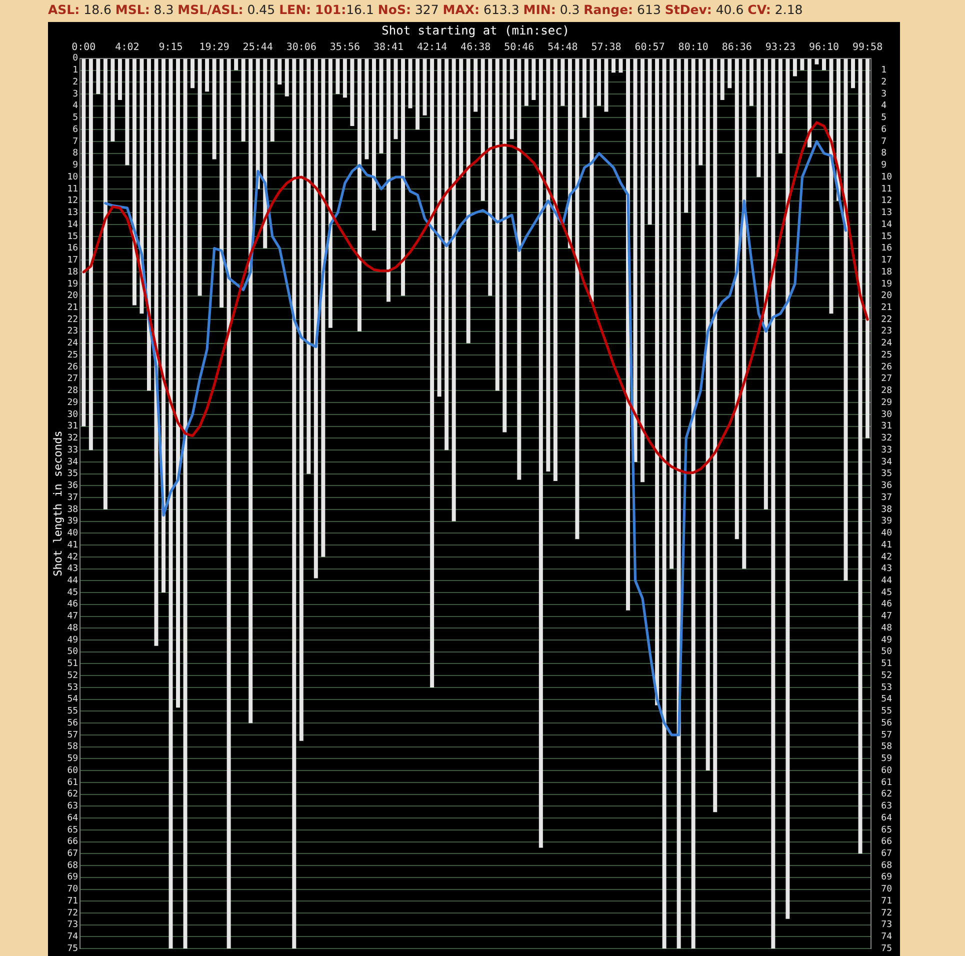 The width and height of the screenshot is (965, 956). What do you see at coordinates (72, 343) in the screenshot?
I see `y-tick-label: 24` at bounding box center [72, 343].